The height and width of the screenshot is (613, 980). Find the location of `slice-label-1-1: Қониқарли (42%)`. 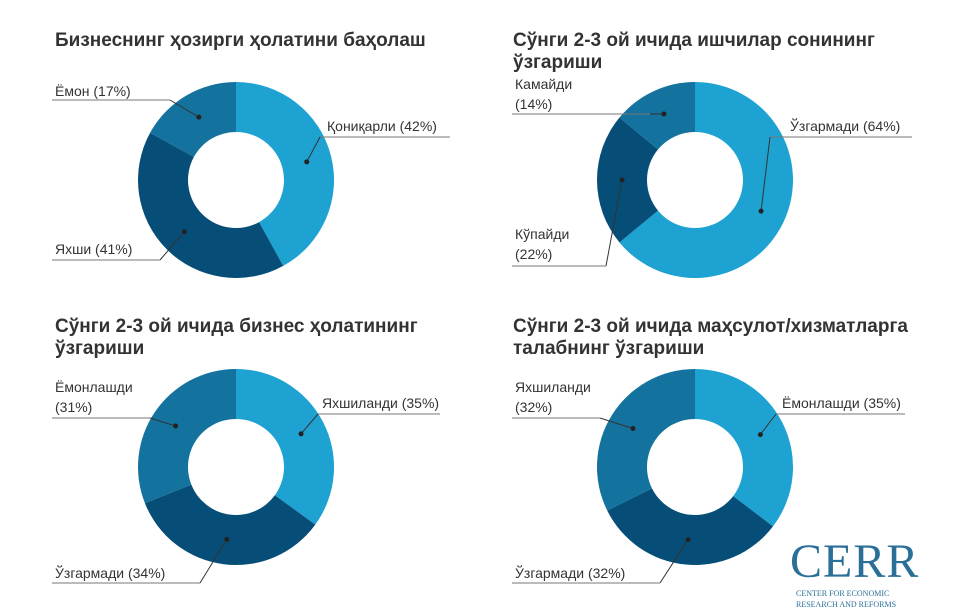

slice-label-1-1: Қониқарли (42%) is located at coordinates (382, 126).